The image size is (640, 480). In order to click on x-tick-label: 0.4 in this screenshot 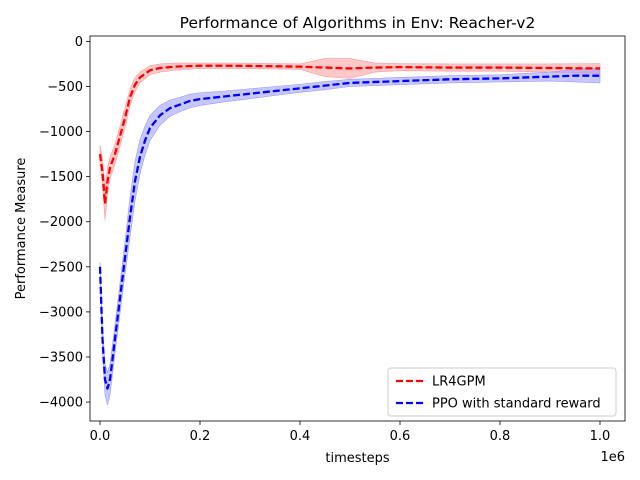, I will do `click(300, 436)`.